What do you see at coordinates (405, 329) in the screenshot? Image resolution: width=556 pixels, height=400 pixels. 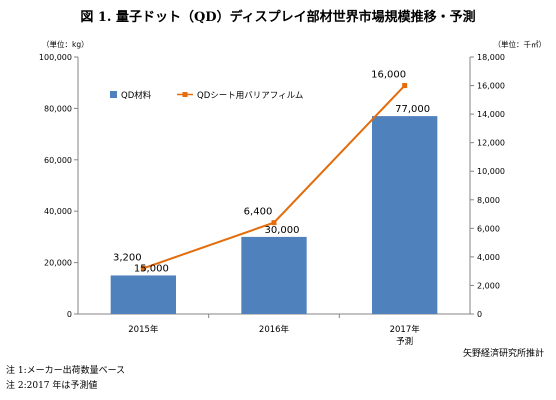 I see `x-axis-category-label: 2017年` at bounding box center [405, 329].